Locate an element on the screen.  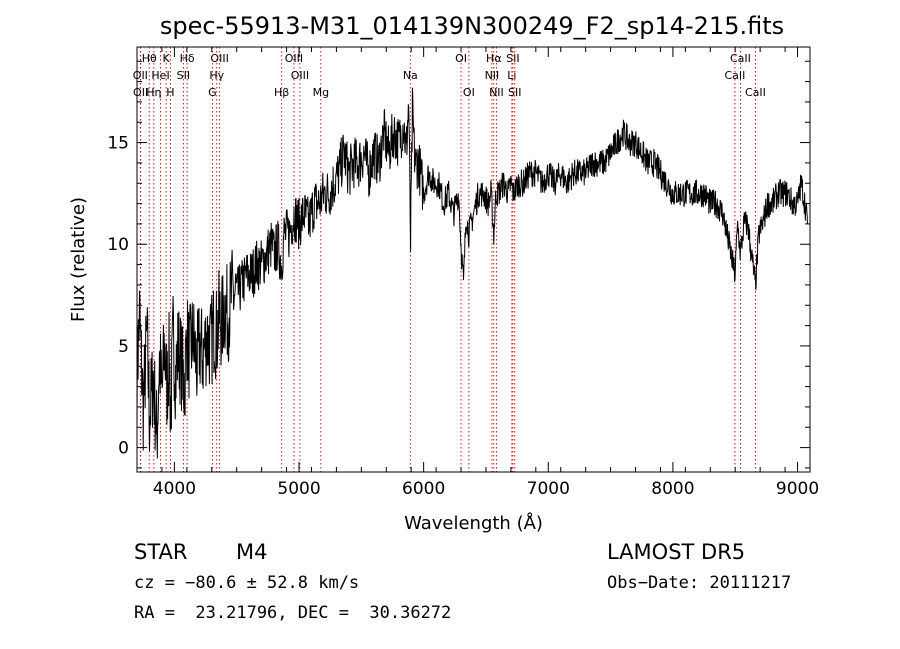
line-marker-label: Mg is located at coordinates (321, 92).